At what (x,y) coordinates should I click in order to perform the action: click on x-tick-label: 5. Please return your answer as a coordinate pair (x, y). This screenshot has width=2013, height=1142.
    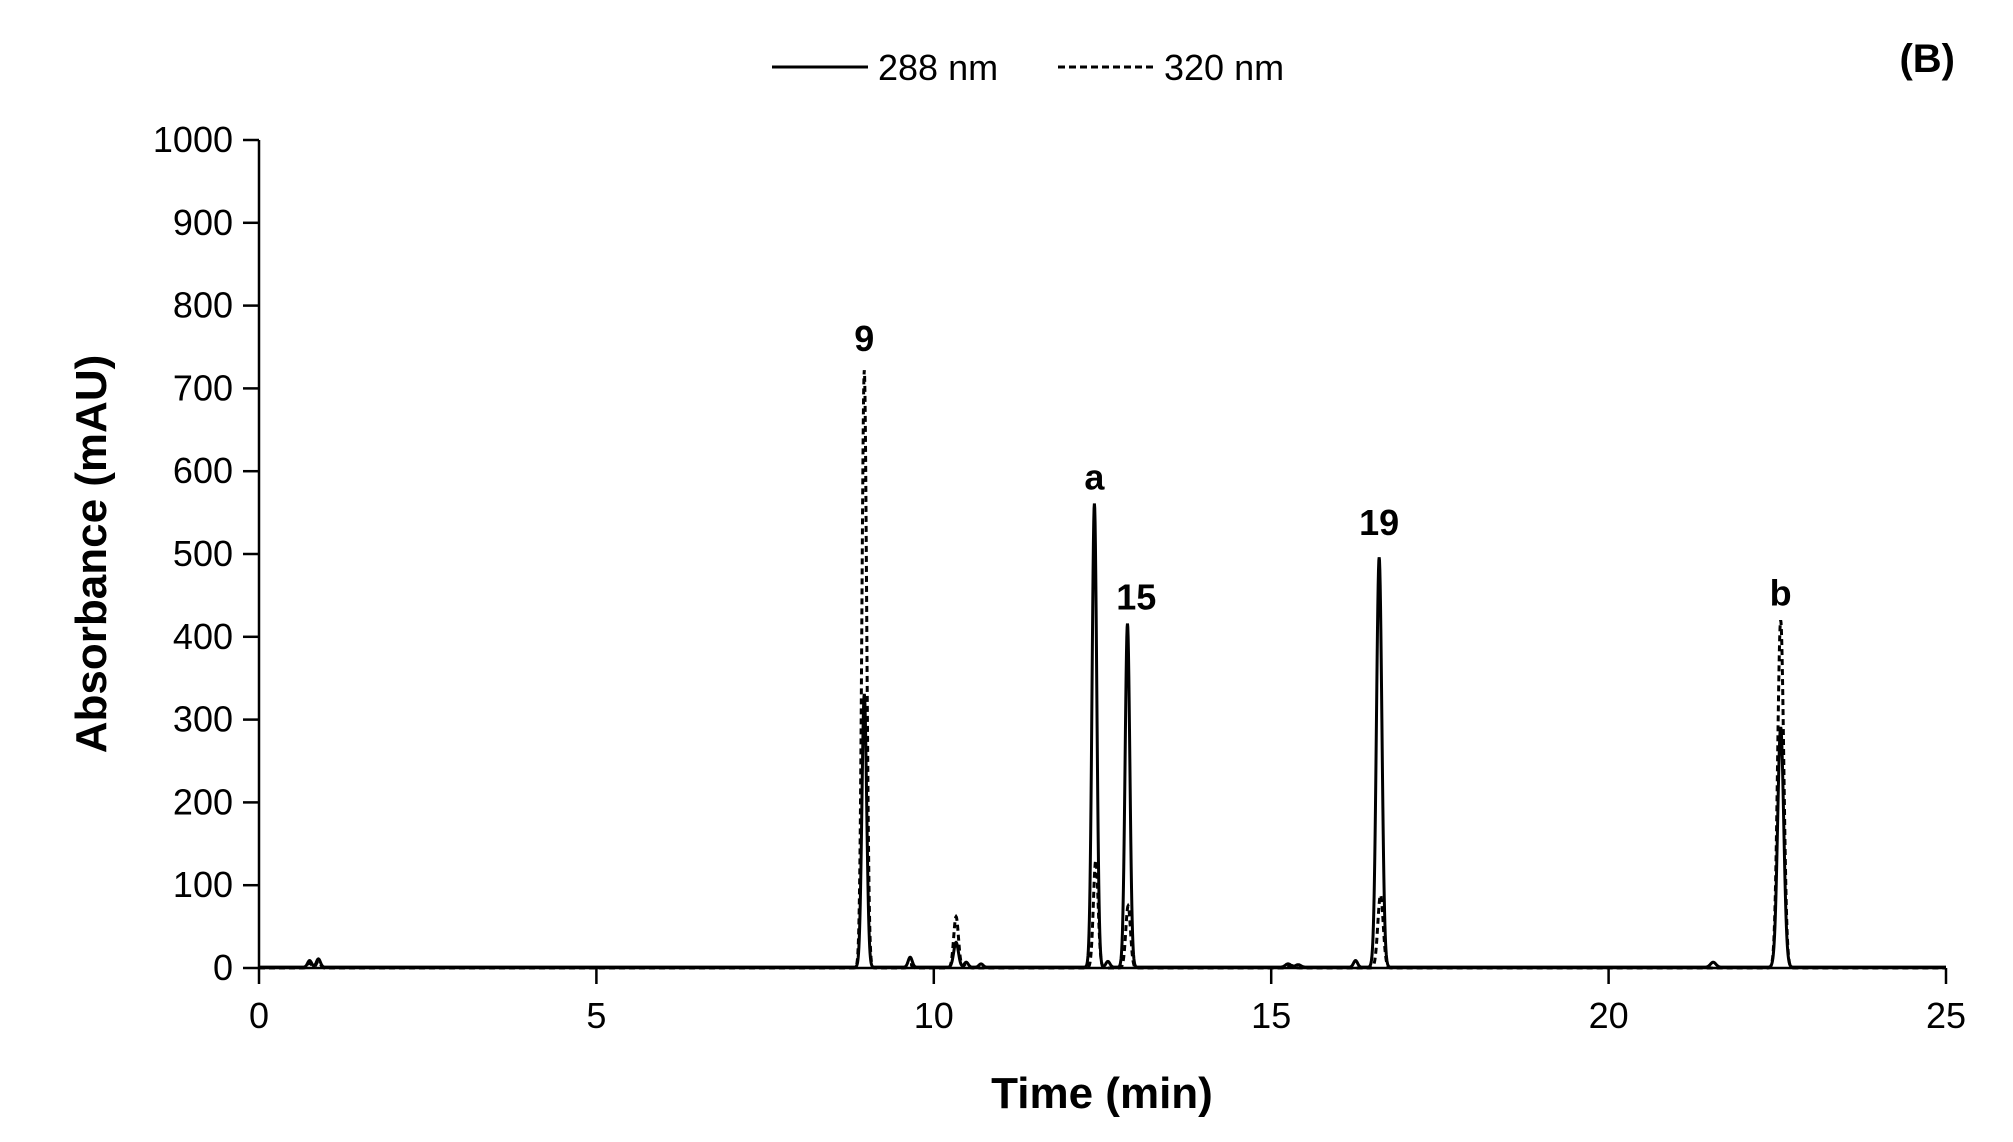
    Looking at the image, I should click on (596, 1015).